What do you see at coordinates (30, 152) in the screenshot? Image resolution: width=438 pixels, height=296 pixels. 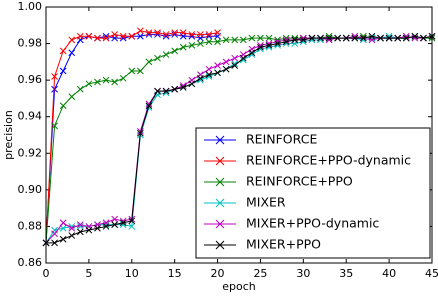 I see `y-tick-label: 0.92` at bounding box center [30, 152].